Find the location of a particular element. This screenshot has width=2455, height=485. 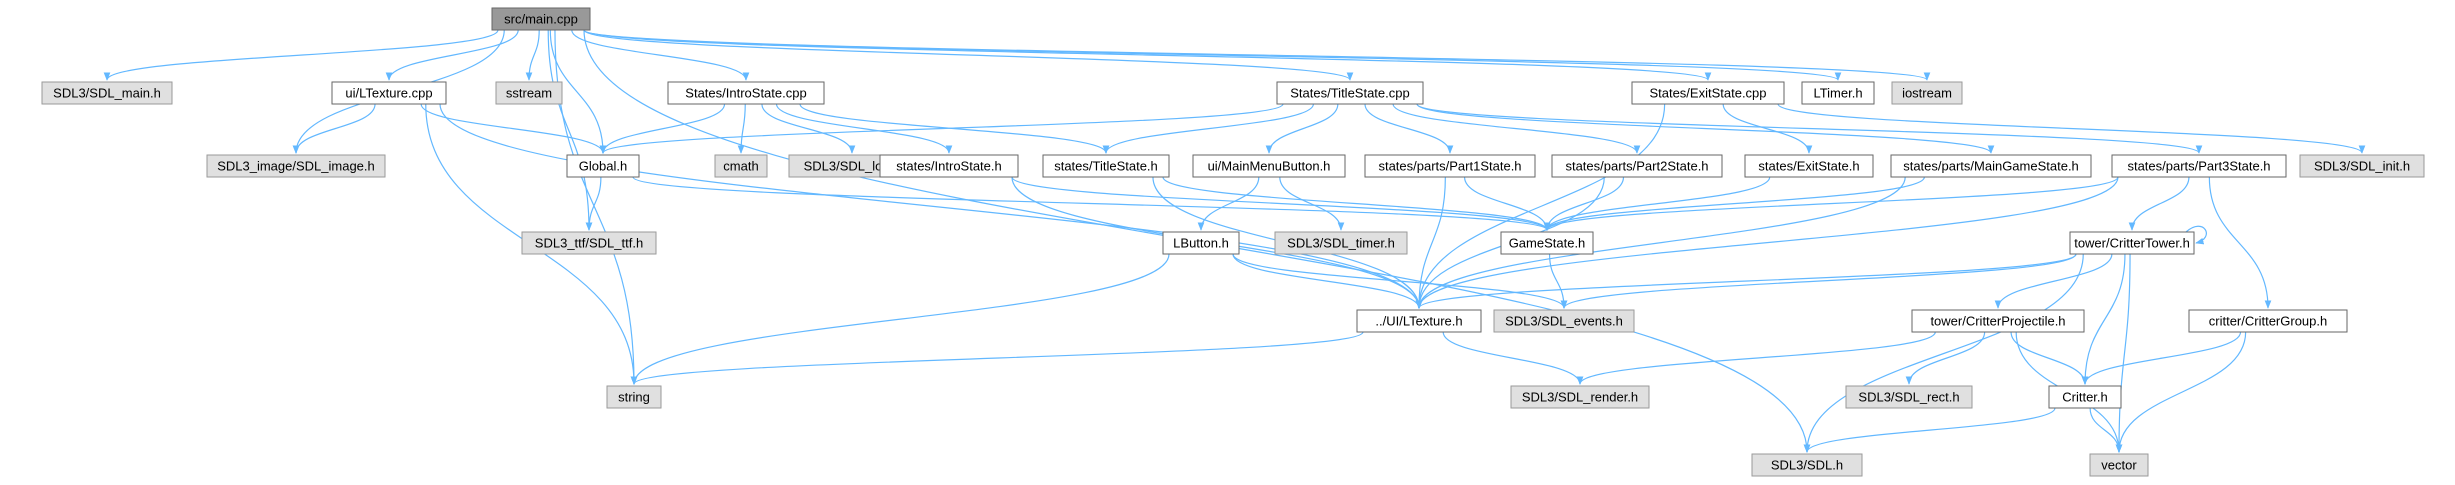

node-sdlrect: SDL3/SDL_rect.h is located at coordinates (1909, 397).